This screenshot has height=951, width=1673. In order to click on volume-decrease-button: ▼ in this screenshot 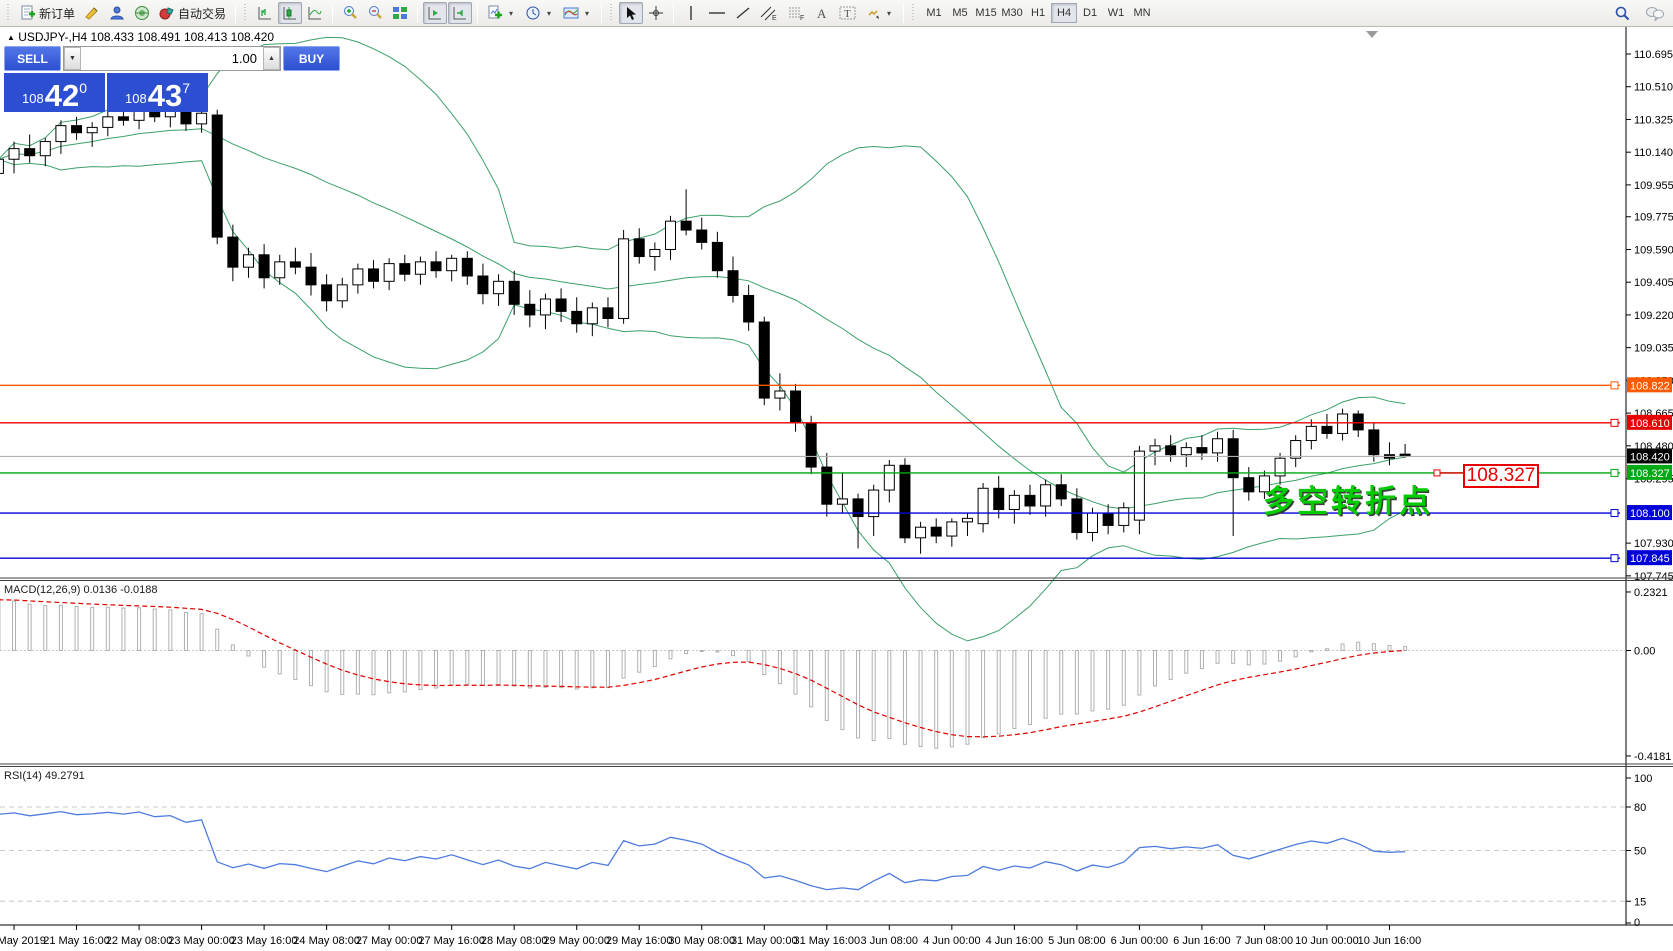, I will do `click(72, 58)`.